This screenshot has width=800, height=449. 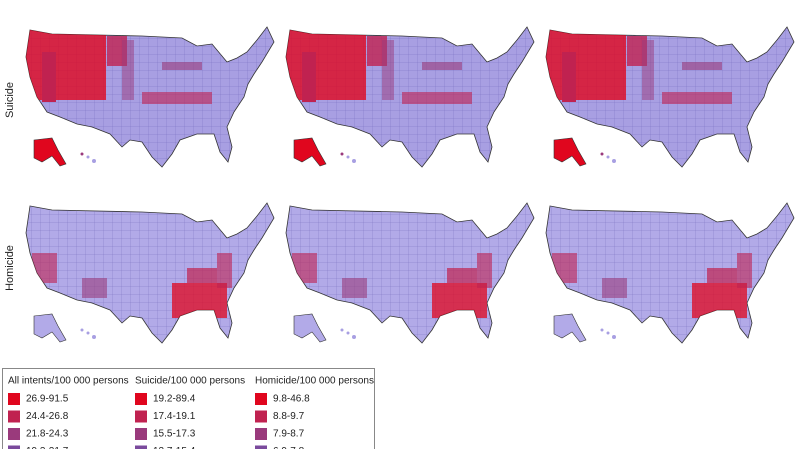 I want to click on legend-title: All intents/100 000 persons, so click(x=68, y=381).